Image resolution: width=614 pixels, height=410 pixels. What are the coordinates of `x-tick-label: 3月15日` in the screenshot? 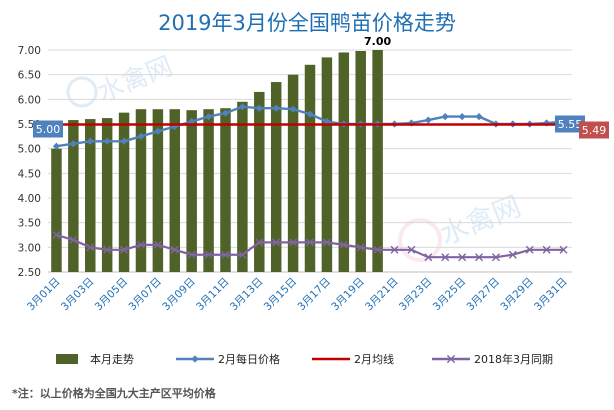 It's located at (281, 295).